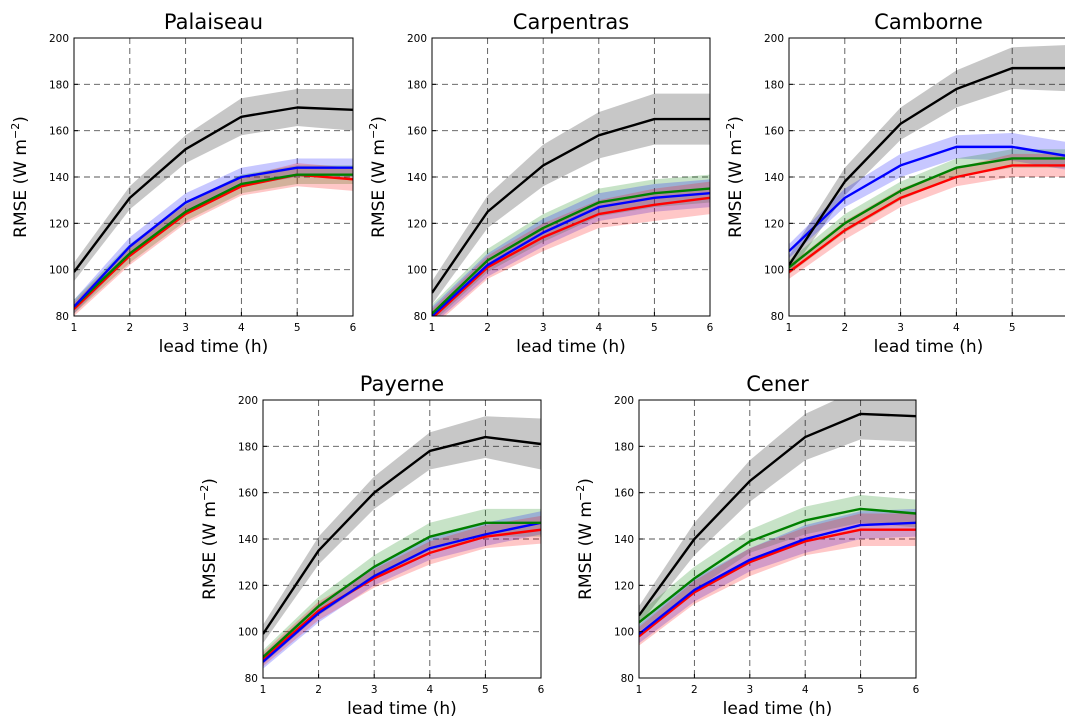 The width and height of the screenshot is (1065, 720). I want to click on subplot-title: Camborne, so click(928, 22).